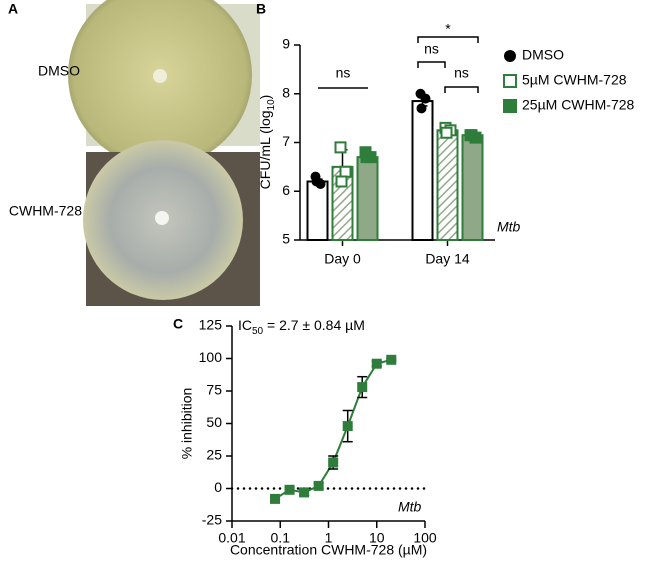 Image resolution: width=650 pixels, height=573 pixels. What do you see at coordinates (314, 325) in the screenshot?
I see `chart-title-part: = 2.7 ± 0.84 µM` at bounding box center [314, 325].